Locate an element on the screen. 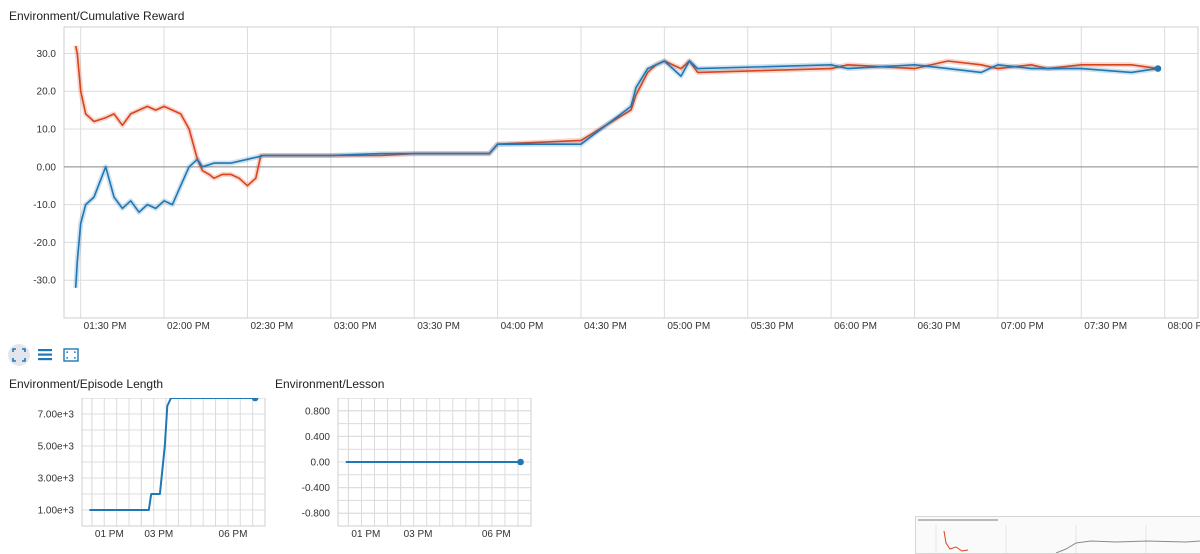  lesson-y-tick-label: -0.400 is located at coordinates (316, 488).